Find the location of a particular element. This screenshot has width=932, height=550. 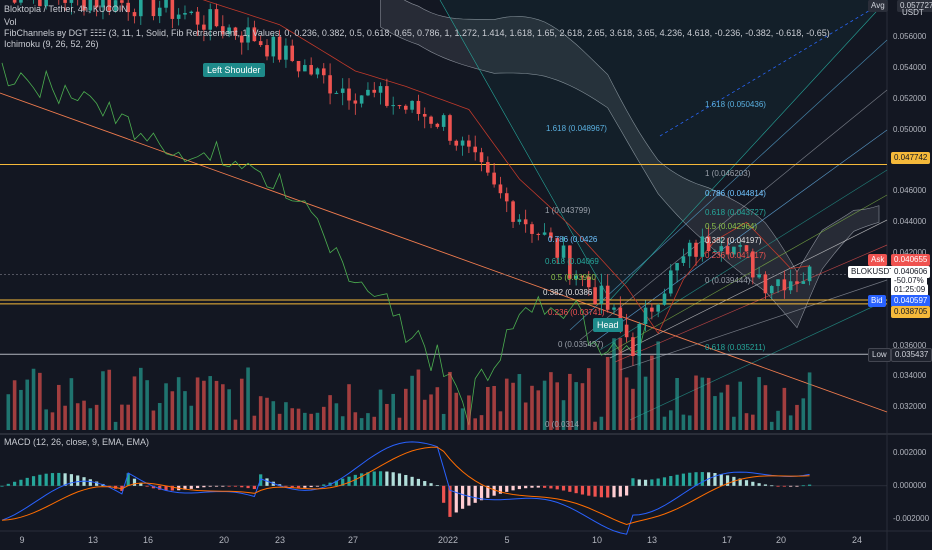

fib-label: 1 (0.046203) is located at coordinates (728, 173).